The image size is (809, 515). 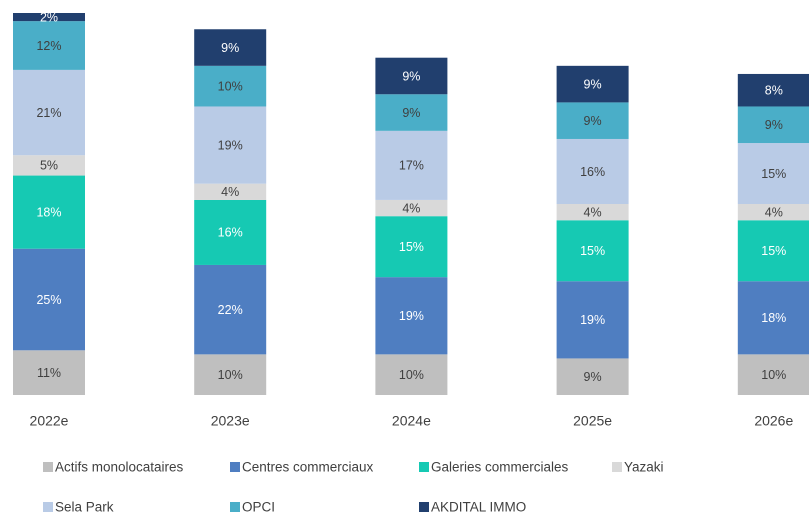 What do you see at coordinates (644, 467) in the screenshot?
I see `legend-label: Yazaki` at bounding box center [644, 467].